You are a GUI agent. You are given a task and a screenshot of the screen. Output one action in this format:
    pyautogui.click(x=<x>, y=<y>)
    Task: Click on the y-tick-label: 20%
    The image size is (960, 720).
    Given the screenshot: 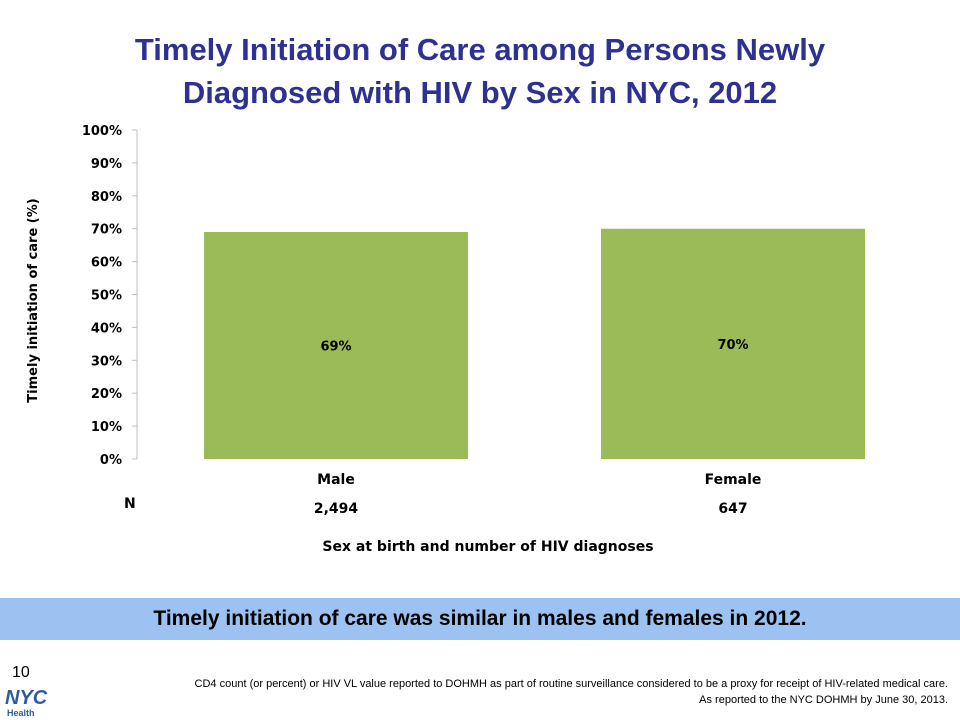 What is the action you would take?
    pyautogui.click(x=106, y=394)
    